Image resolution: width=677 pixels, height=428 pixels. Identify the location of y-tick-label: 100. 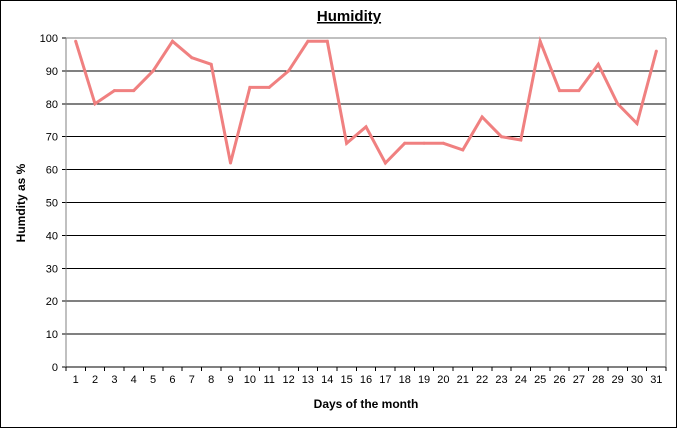
(49, 39).